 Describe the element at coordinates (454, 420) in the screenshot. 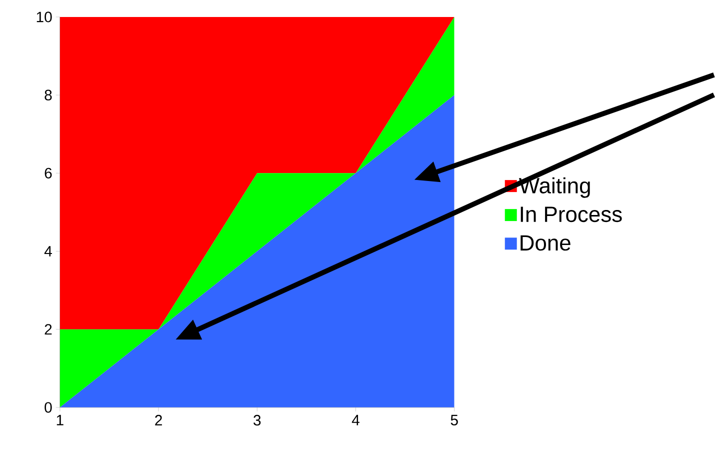

I see `x-tick-label: 5` at that location.